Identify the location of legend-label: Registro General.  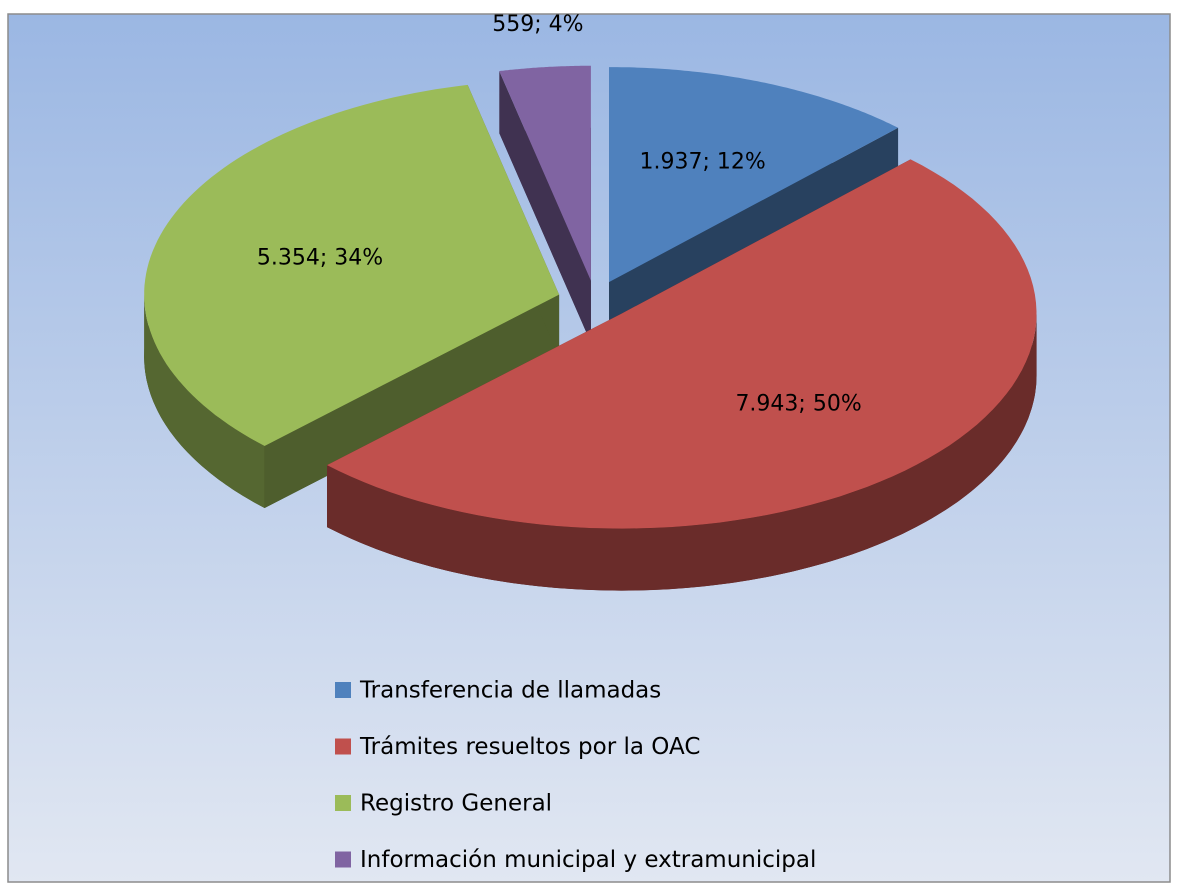
(456, 804).